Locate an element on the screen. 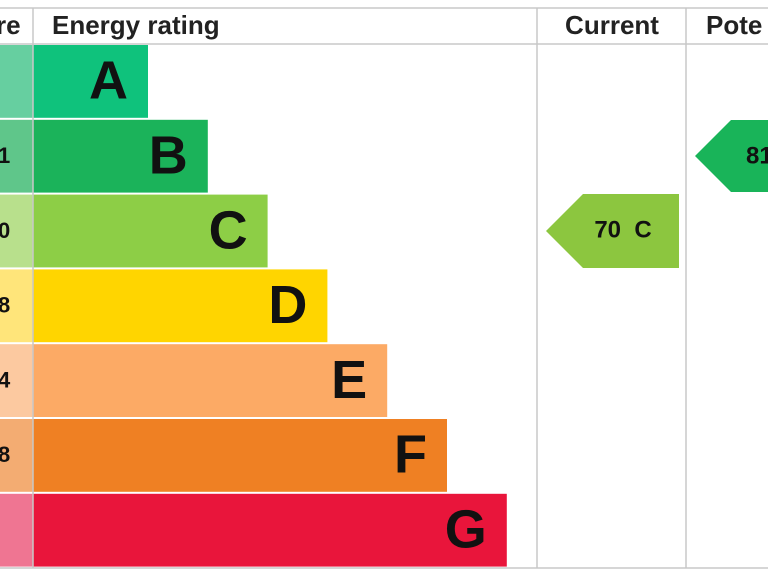 The width and height of the screenshot is (768, 576). band-letter: D is located at coordinates (287, 305).